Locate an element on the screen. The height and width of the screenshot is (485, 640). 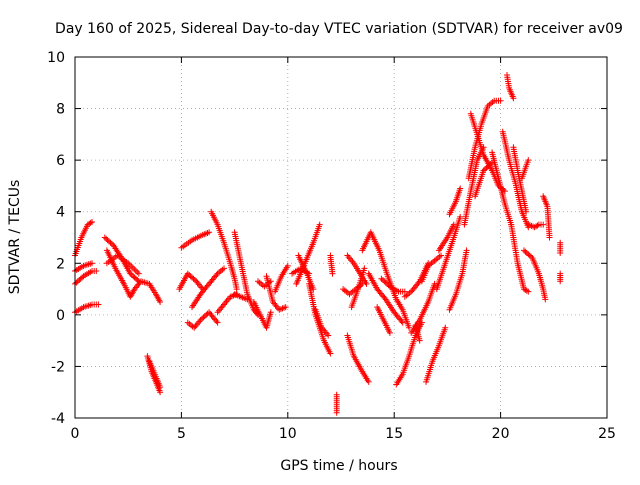
y-tick-label: -2 is located at coordinates (58, 367).